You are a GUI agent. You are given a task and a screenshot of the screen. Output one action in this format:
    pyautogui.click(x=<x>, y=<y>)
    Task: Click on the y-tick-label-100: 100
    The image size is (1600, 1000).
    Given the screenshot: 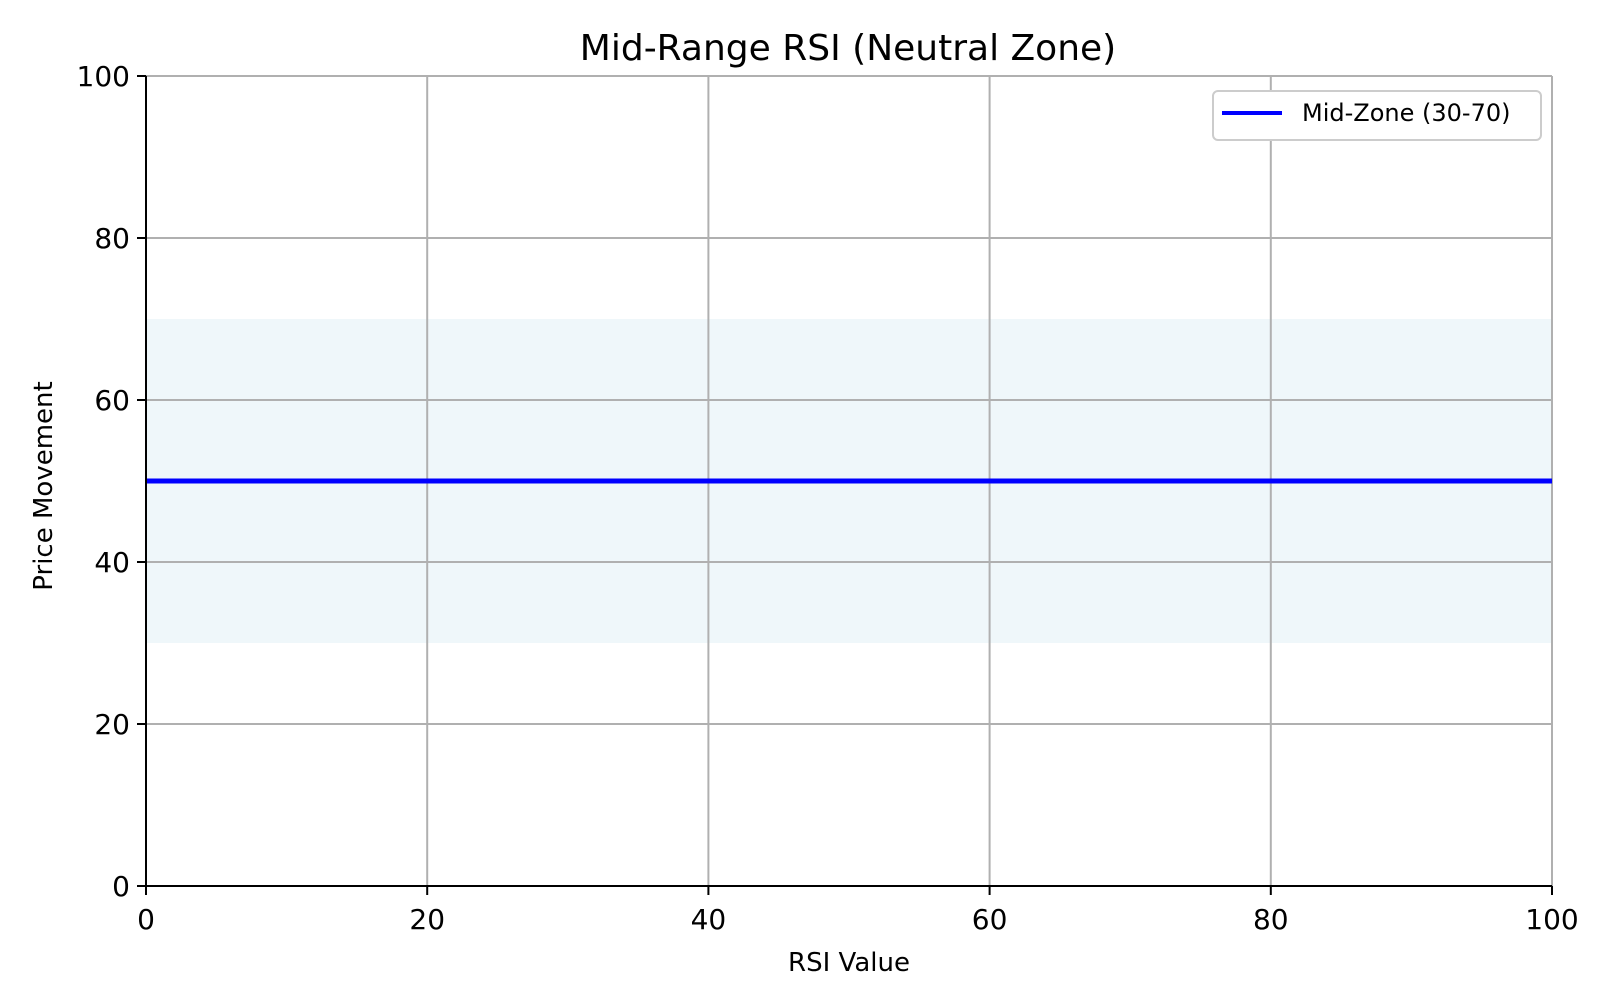 What is the action you would take?
    pyautogui.click(x=103, y=76)
    